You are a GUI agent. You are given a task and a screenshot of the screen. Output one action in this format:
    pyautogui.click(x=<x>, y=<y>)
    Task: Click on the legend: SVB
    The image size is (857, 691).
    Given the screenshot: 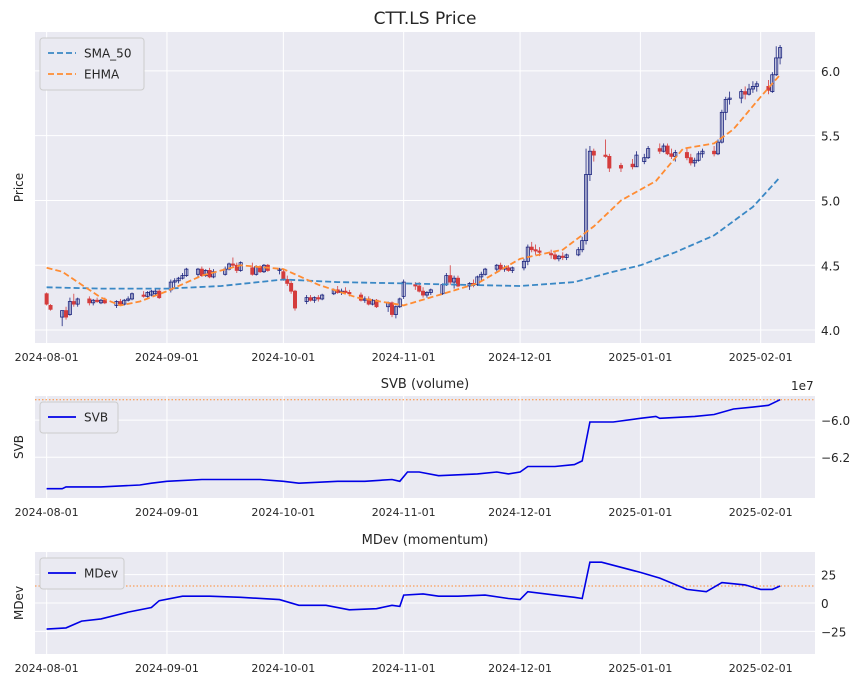 What is the action you would take?
    pyautogui.click(x=79, y=417)
    